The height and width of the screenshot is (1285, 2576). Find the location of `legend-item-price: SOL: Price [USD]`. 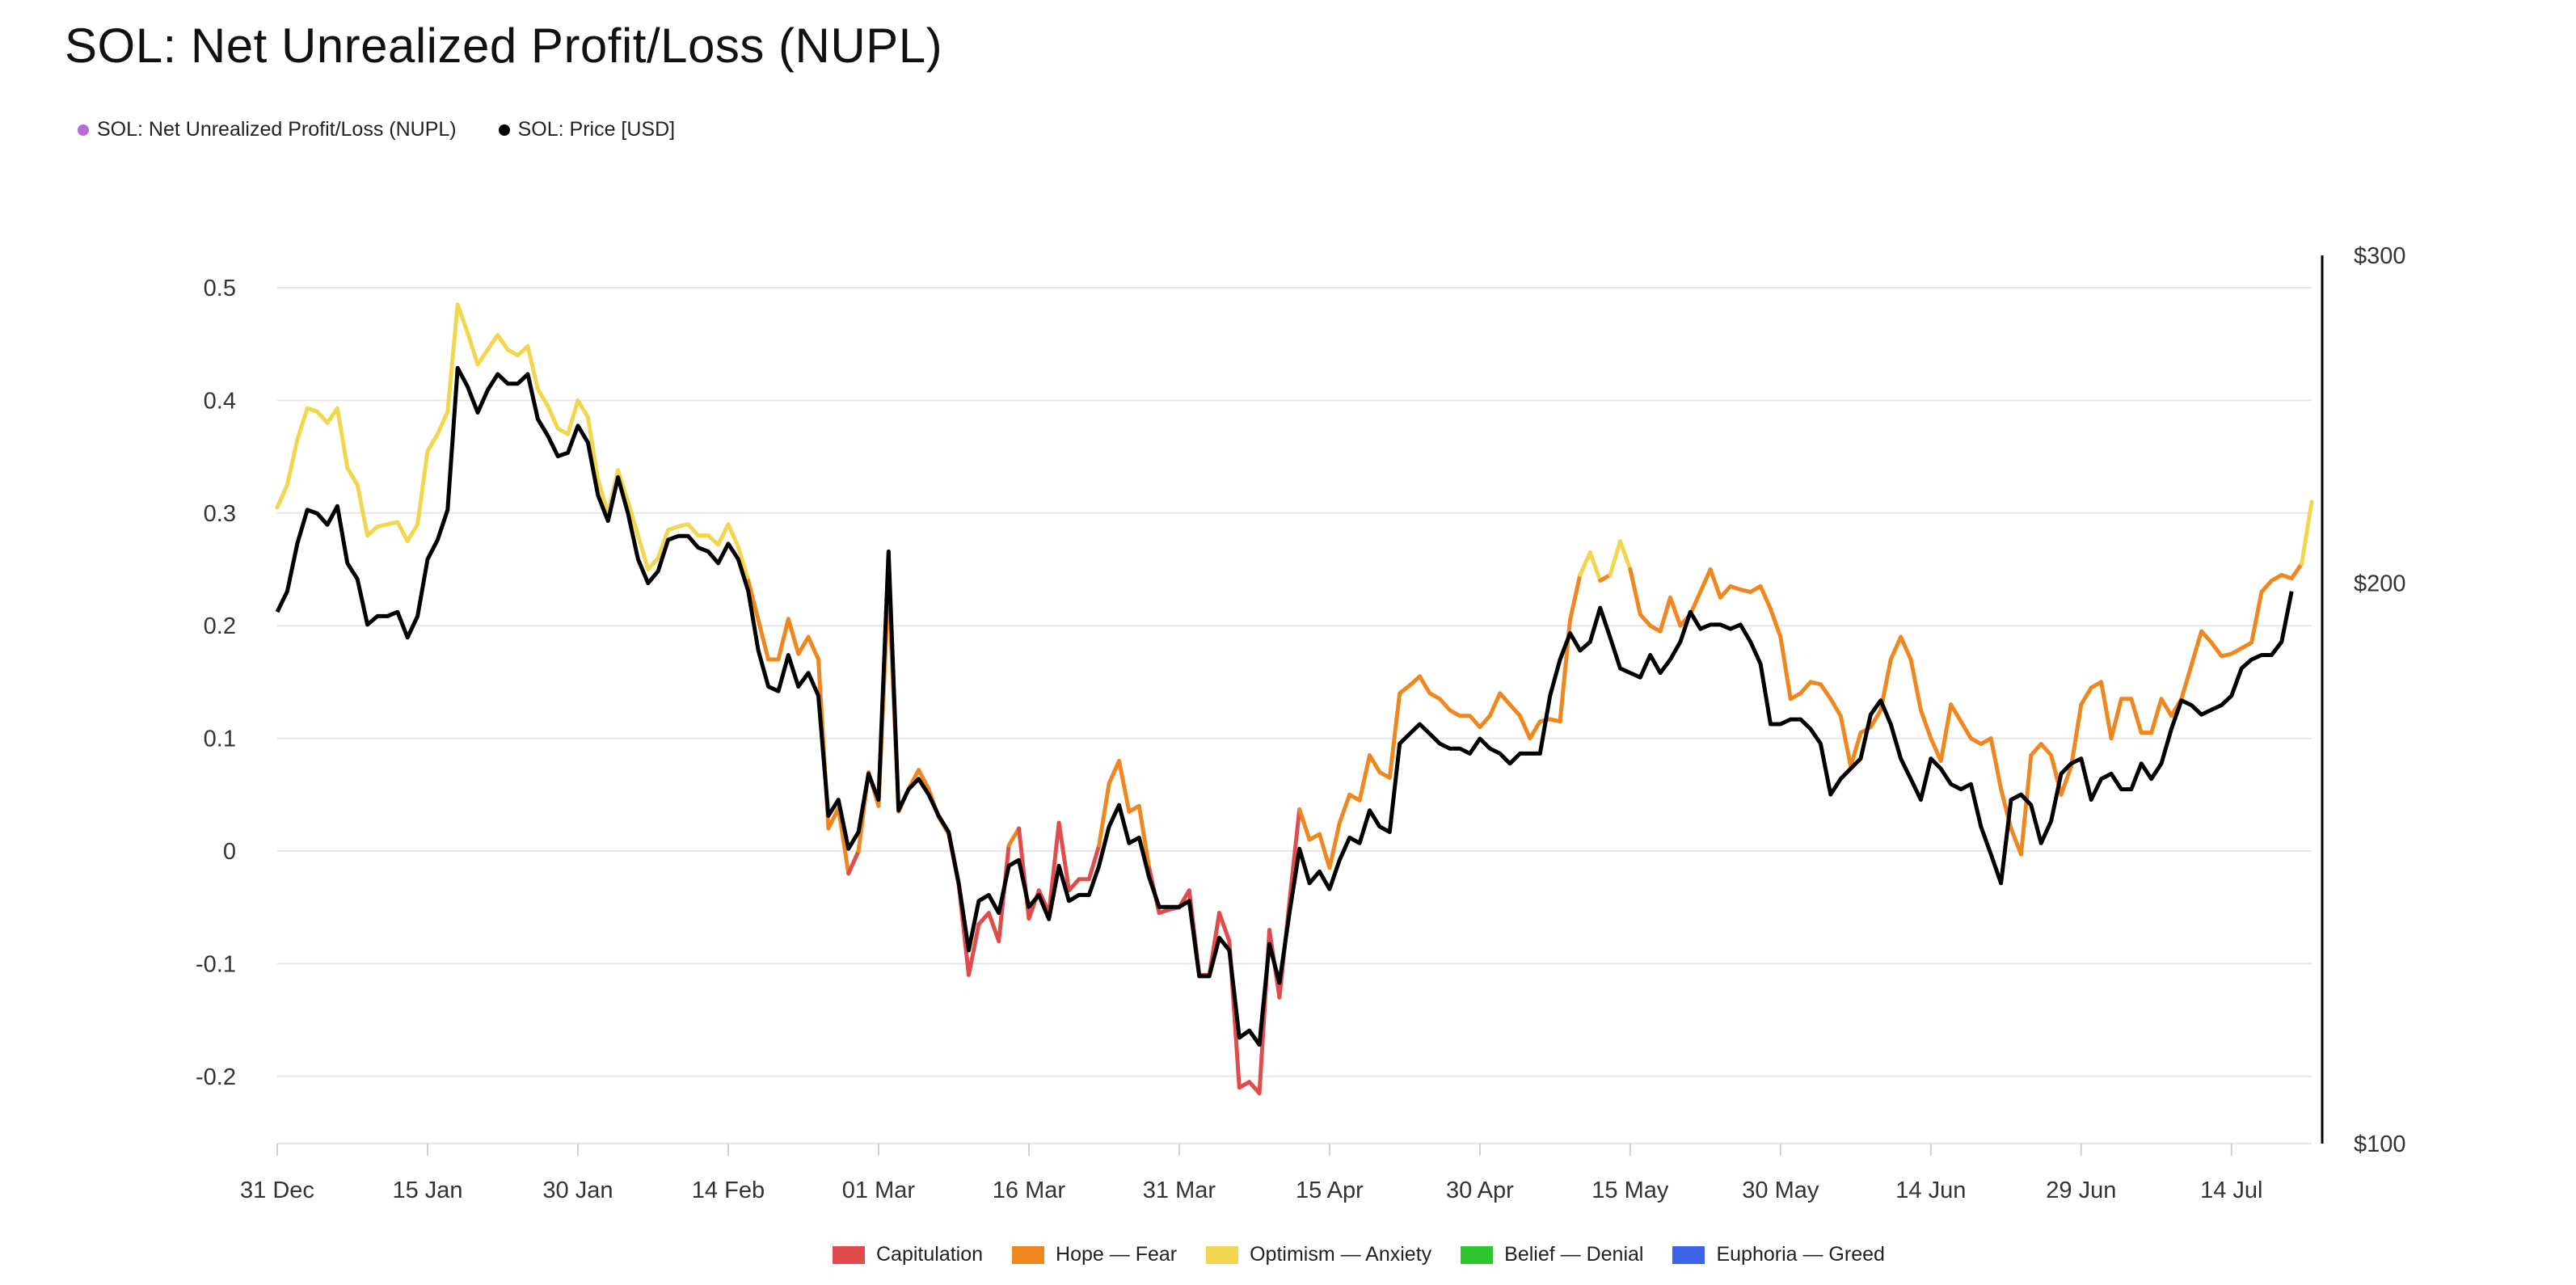

legend-item-price: SOL: Price [USD] is located at coordinates (586, 130).